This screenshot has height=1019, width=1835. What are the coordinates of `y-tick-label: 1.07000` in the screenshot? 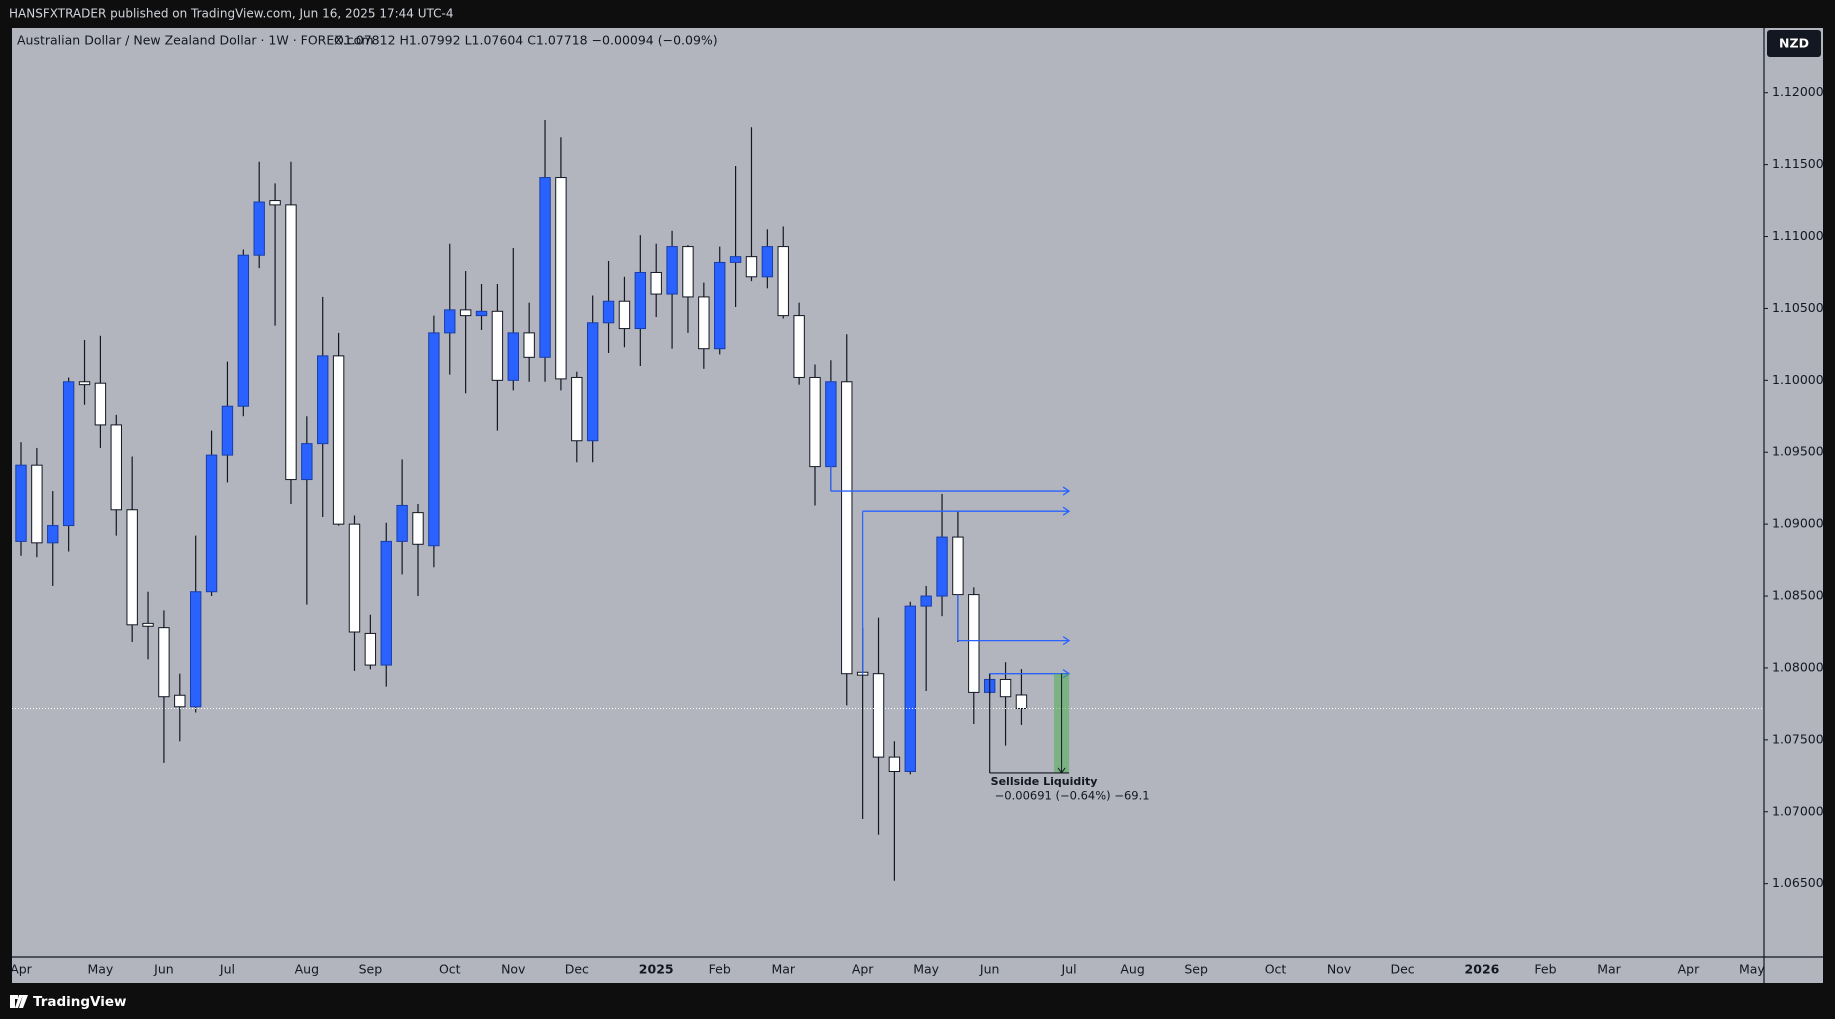 It's located at (1798, 810).